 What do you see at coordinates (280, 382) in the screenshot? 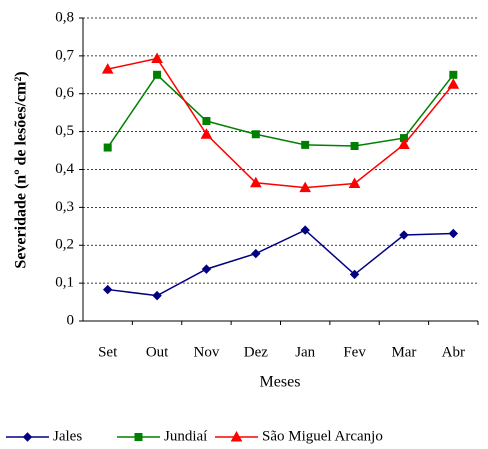
I see `x-axis-title: Meses` at bounding box center [280, 382].